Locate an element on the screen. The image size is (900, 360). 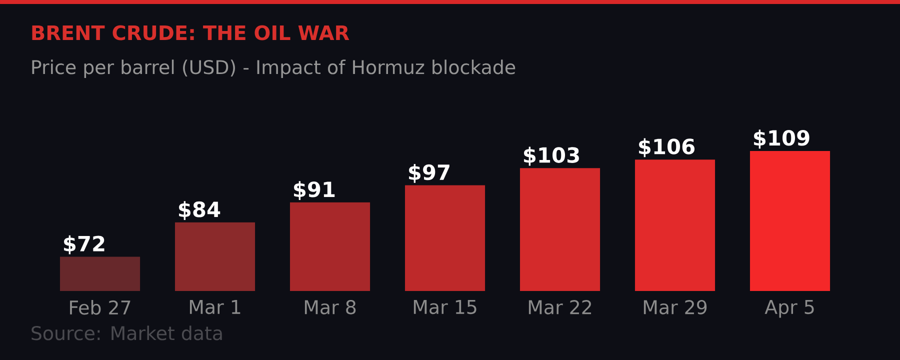
source-note: Source: Market data is located at coordinates (127, 333).